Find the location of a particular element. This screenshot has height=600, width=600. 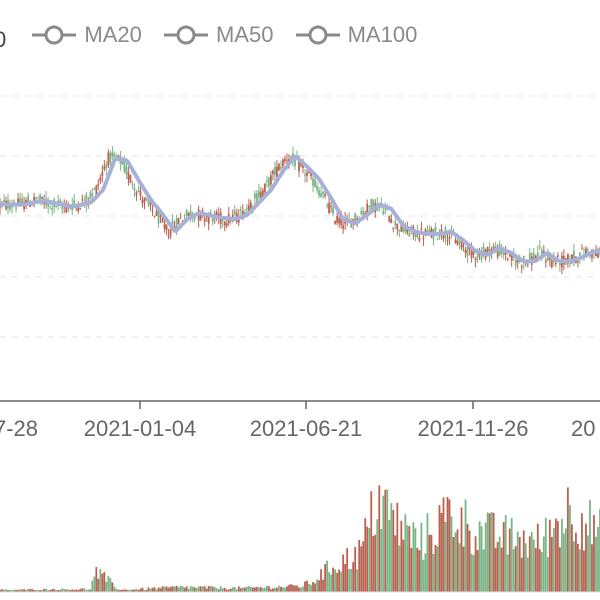

legend-item-ma50: MA50 is located at coordinates (218, 35).